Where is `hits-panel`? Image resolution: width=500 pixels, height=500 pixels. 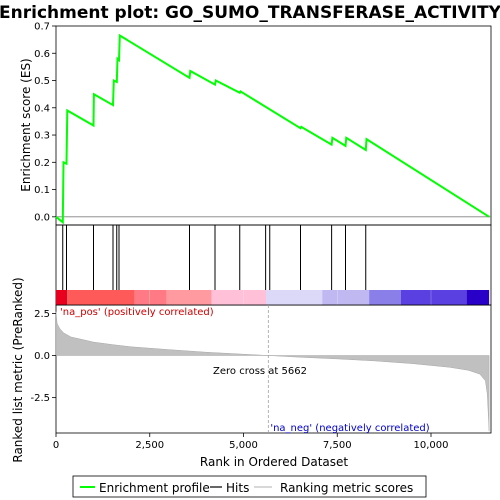
hits-panel is located at coordinates (273, 265).